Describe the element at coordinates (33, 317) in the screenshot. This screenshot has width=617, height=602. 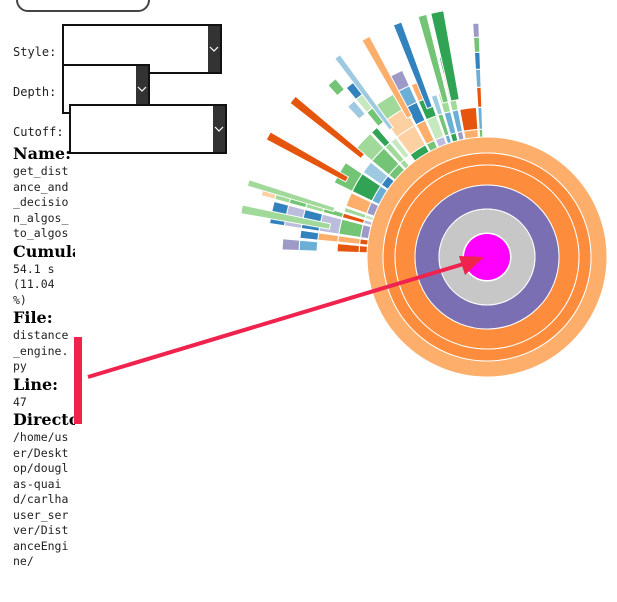
I see `file-heading: File:` at that location.